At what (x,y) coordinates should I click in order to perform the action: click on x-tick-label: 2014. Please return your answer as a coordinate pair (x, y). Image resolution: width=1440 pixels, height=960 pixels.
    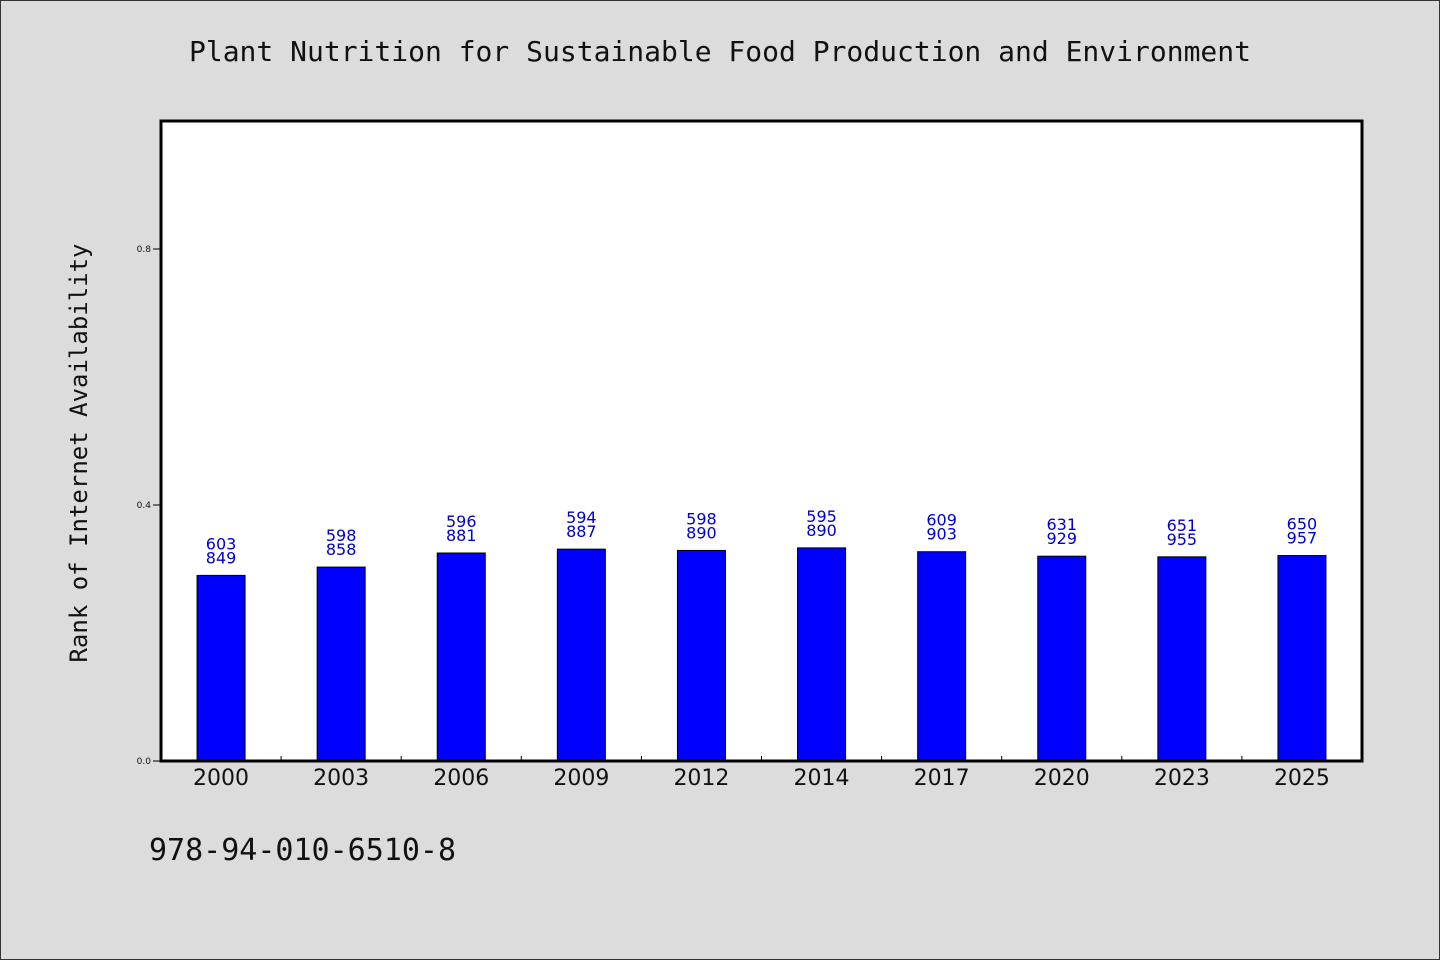
    Looking at the image, I should click on (822, 778).